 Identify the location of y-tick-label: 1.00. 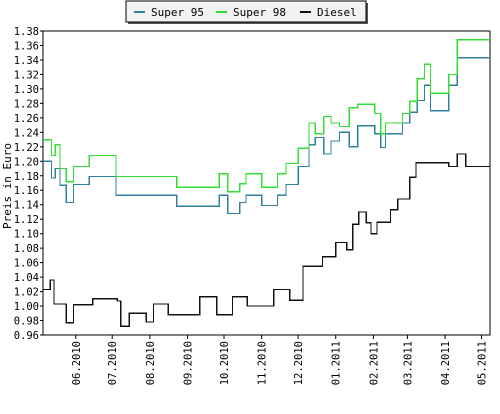
(26, 307).